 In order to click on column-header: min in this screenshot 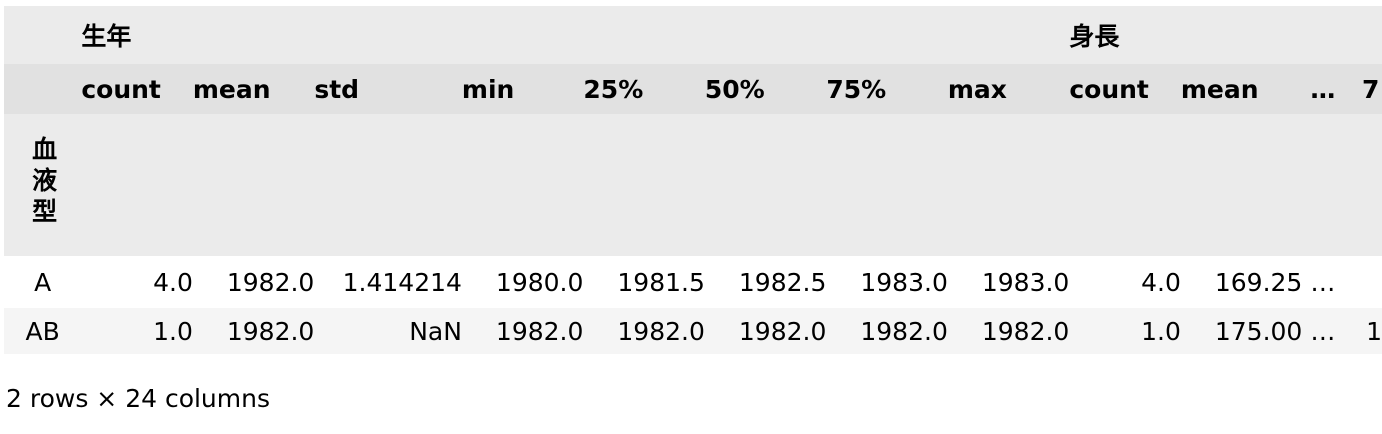, I will do `click(488, 89)`.